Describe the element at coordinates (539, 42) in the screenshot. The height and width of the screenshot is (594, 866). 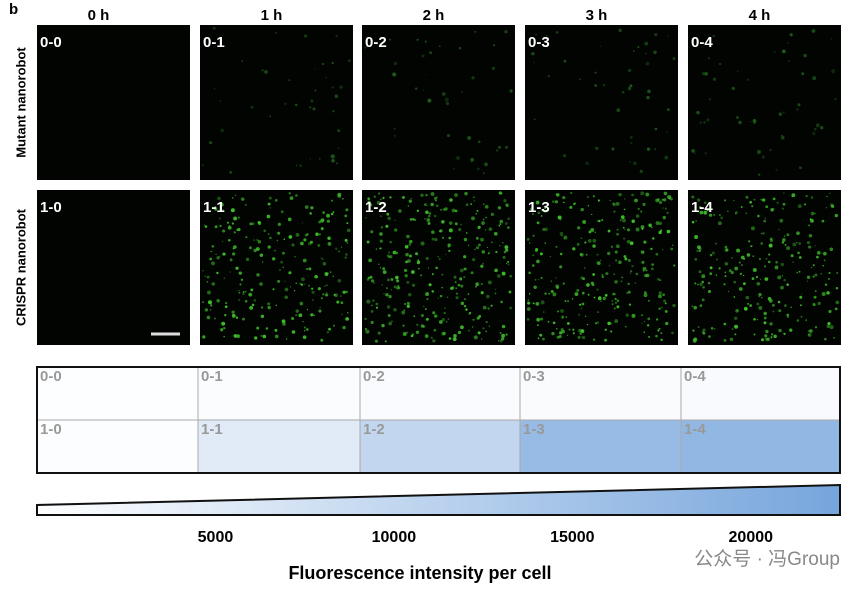
I see `image-label: 0-3` at that location.